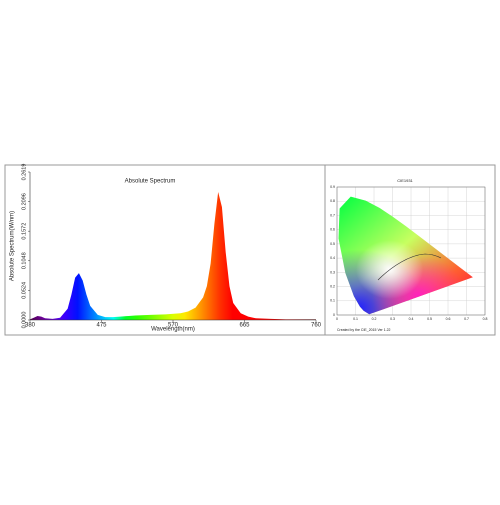 The width and height of the screenshot is (500, 505). I want to click on x-tick-label: 0, so click(337, 319).